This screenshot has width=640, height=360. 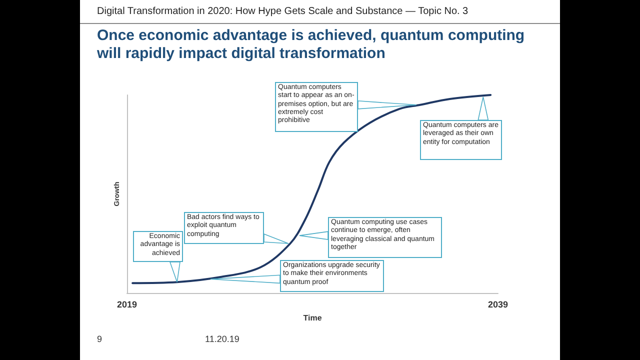 I want to click on chart-title: Once economic advantage is achieved, quantum computing will rapidly impact digital transformation, so click(x=311, y=45).